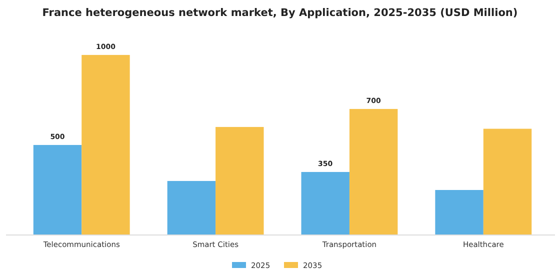 Image resolution: width=560 pixels, height=280 pixels. What do you see at coordinates (280, 13) in the screenshot?
I see `chart-title: France heterogeneous network market, By Application, 2025-2035 (USD Million)` at bounding box center [280, 13].